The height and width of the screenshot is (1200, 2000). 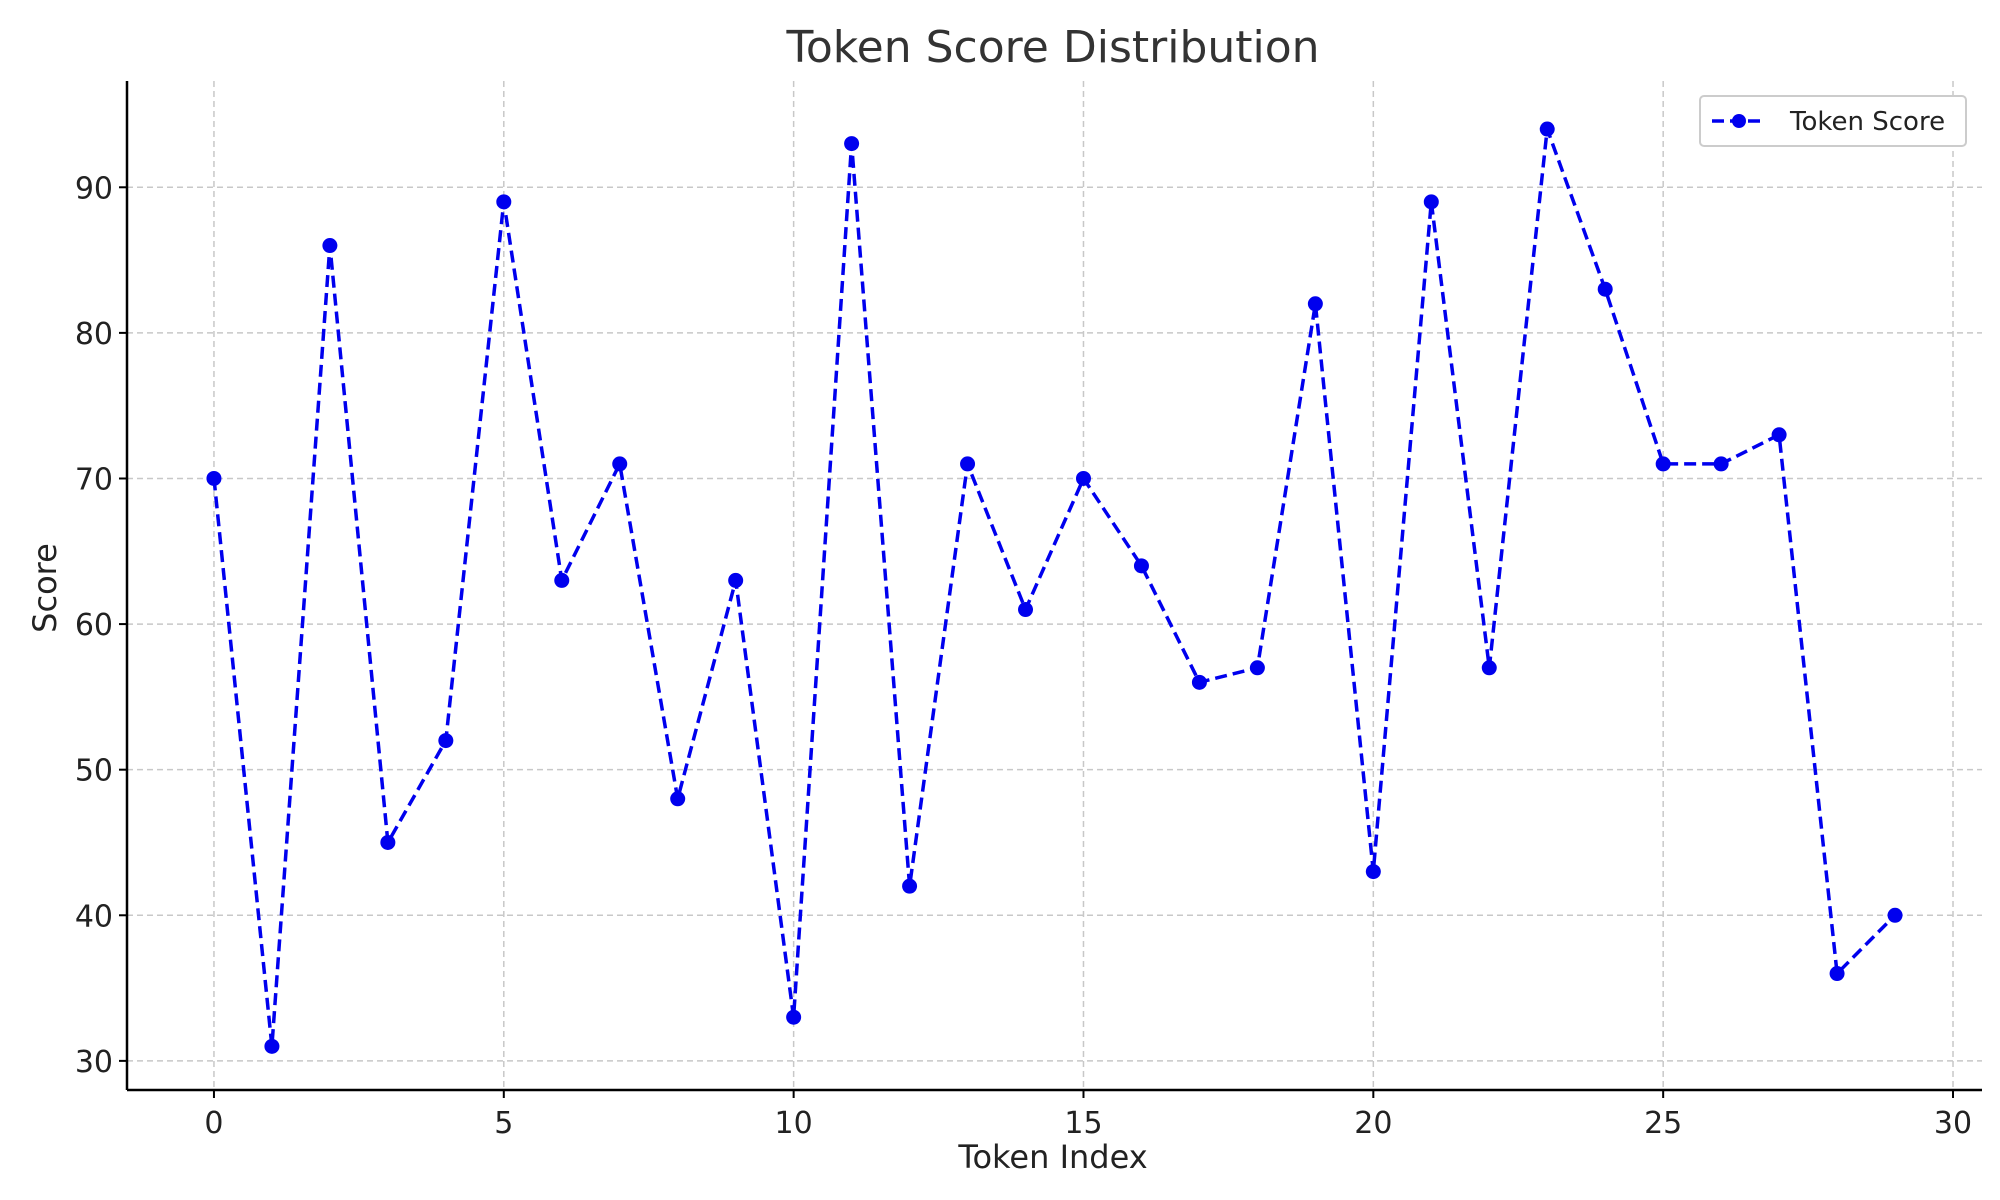 I want to click on chart-title: Token Score Distribution, so click(x=1052, y=47).